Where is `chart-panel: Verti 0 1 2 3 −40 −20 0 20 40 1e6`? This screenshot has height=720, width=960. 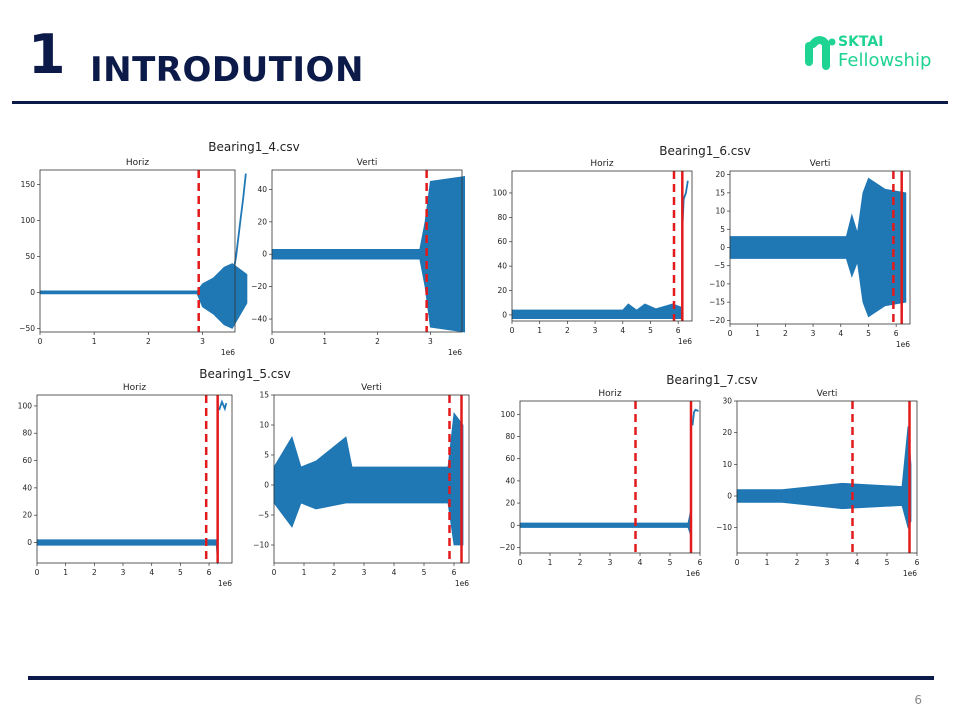 chart-panel: Verti 0 1 2 3 −40 −20 0 20 40 1e6 is located at coordinates (358, 257).